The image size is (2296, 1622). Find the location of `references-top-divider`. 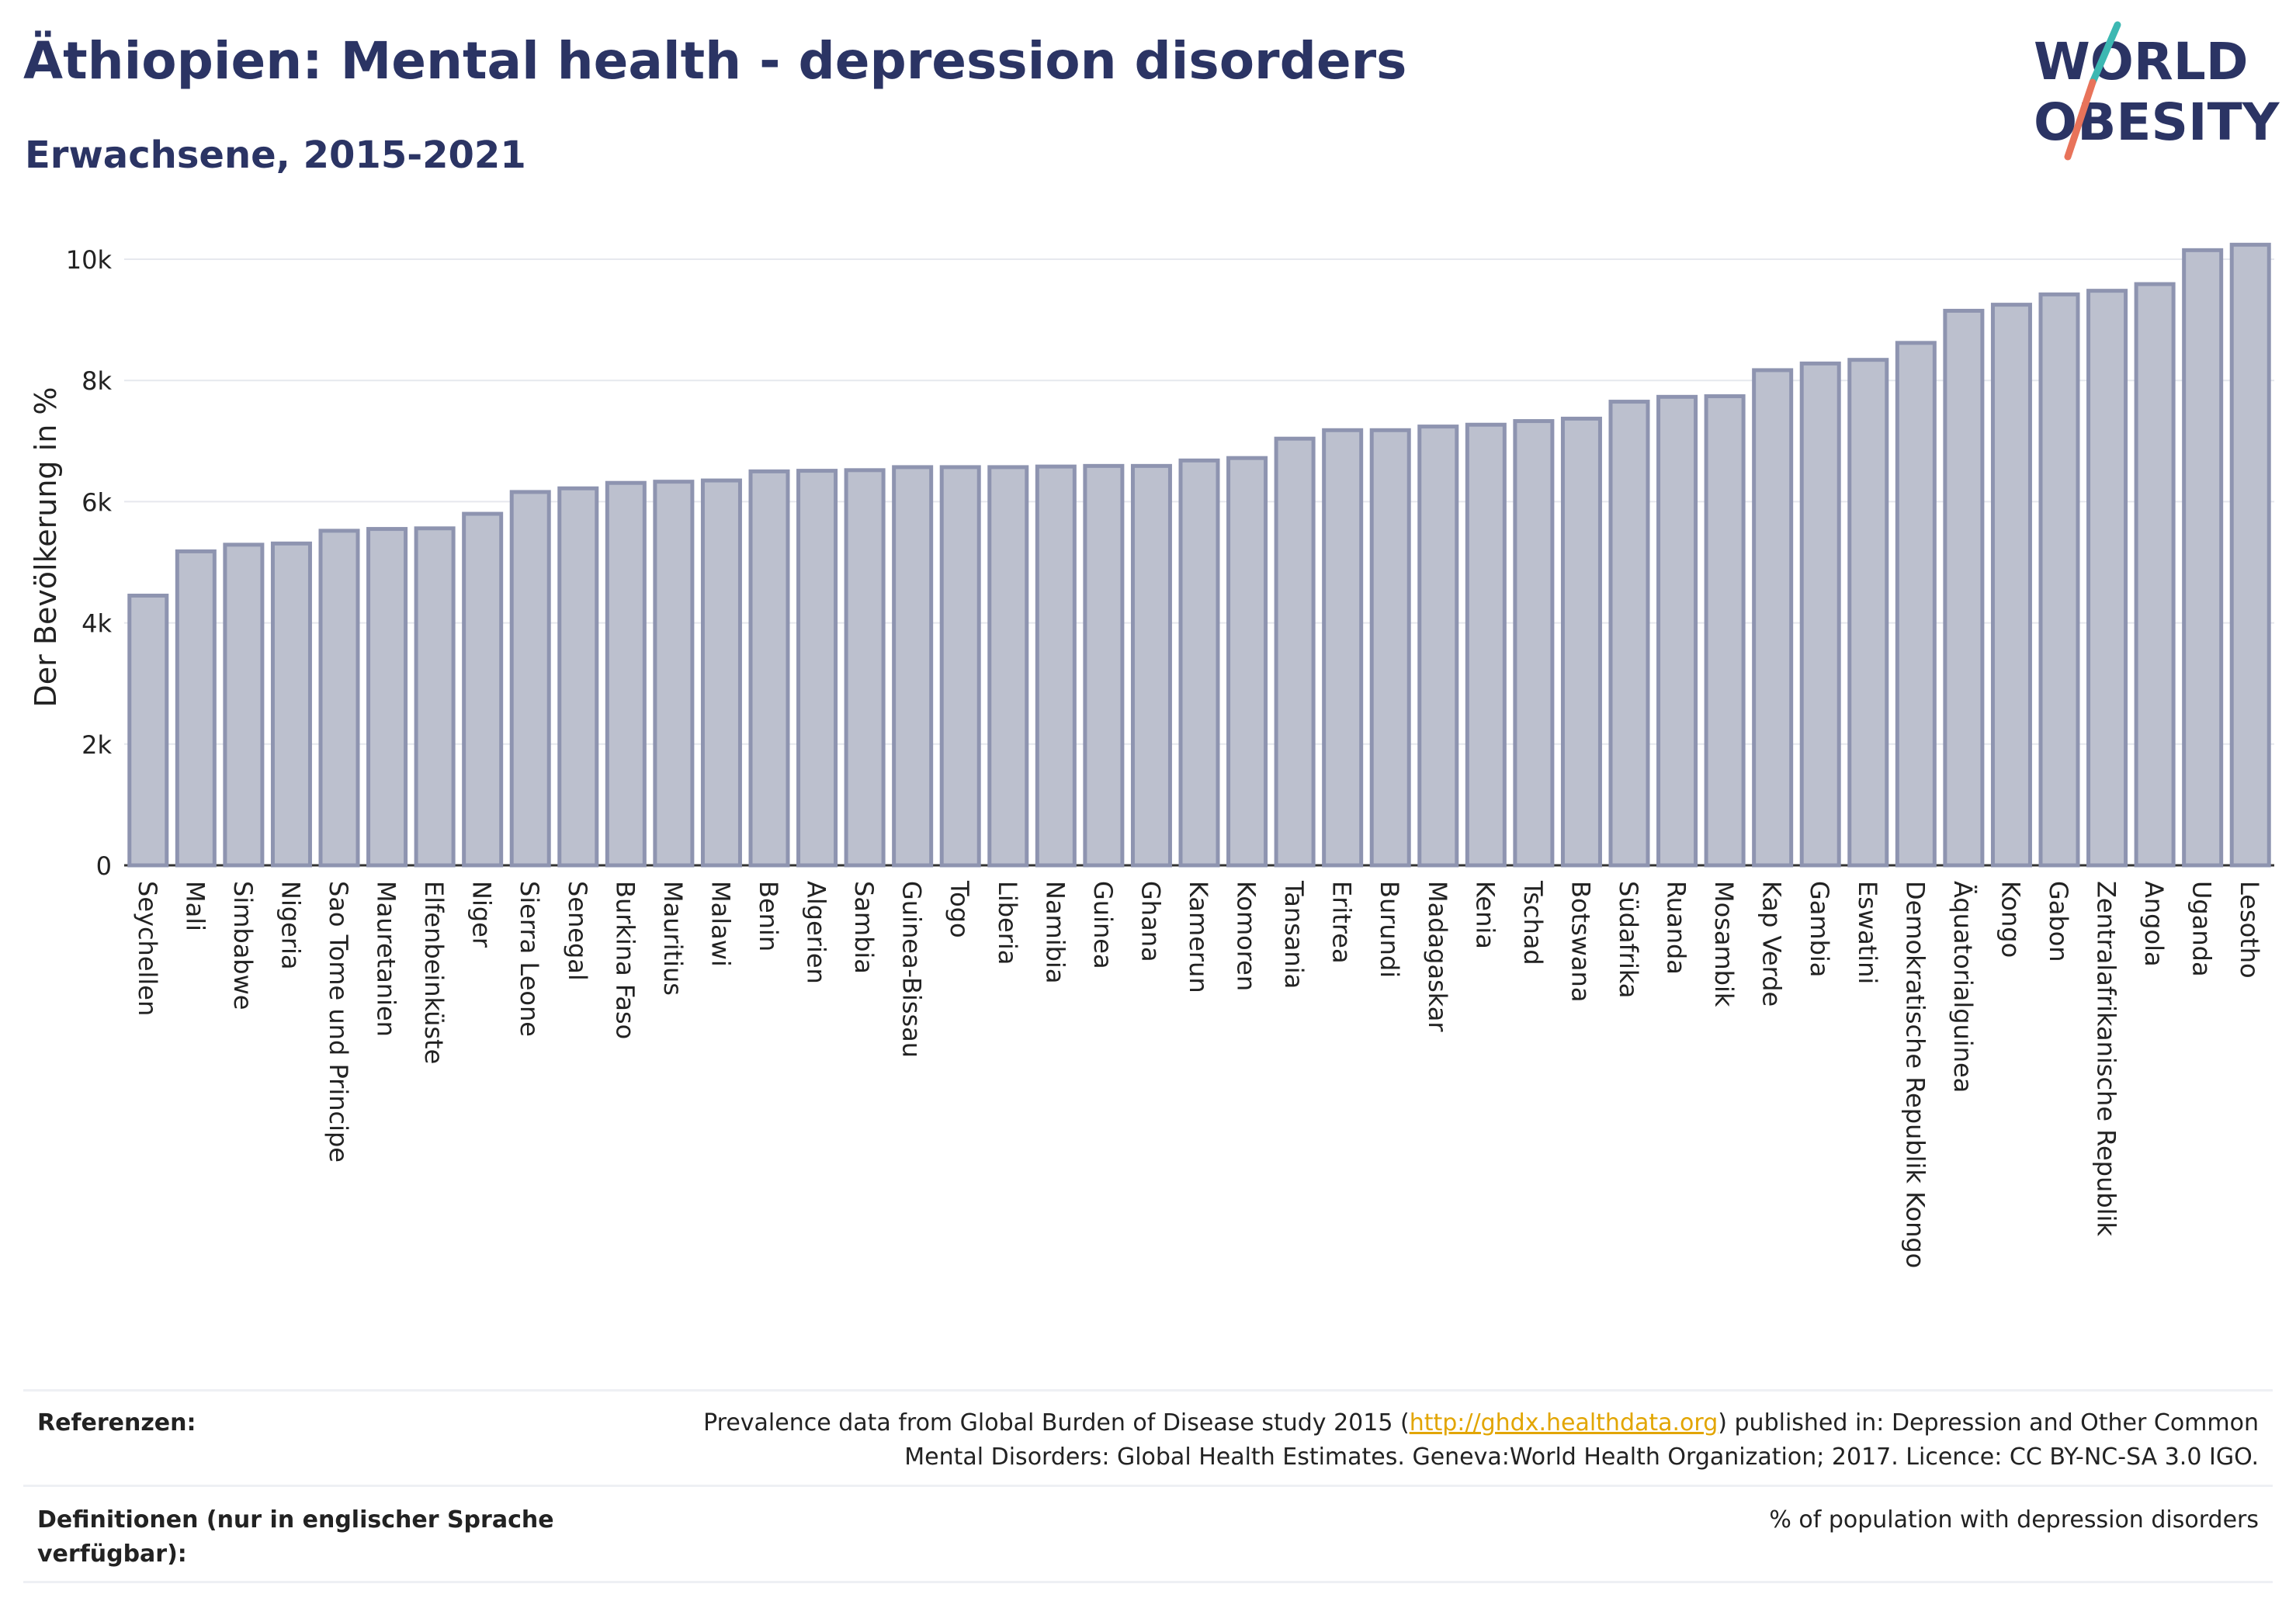

references-top-divider is located at coordinates (1148, 1390).